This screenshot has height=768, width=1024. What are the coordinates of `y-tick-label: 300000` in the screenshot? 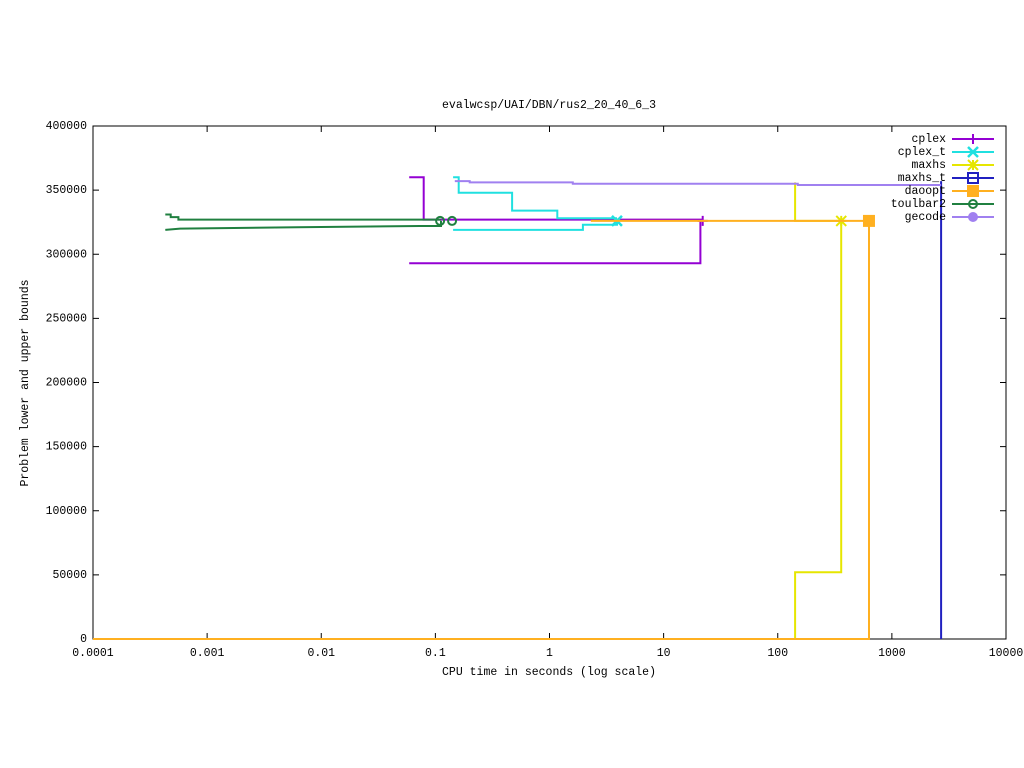 It's located at (67, 254).